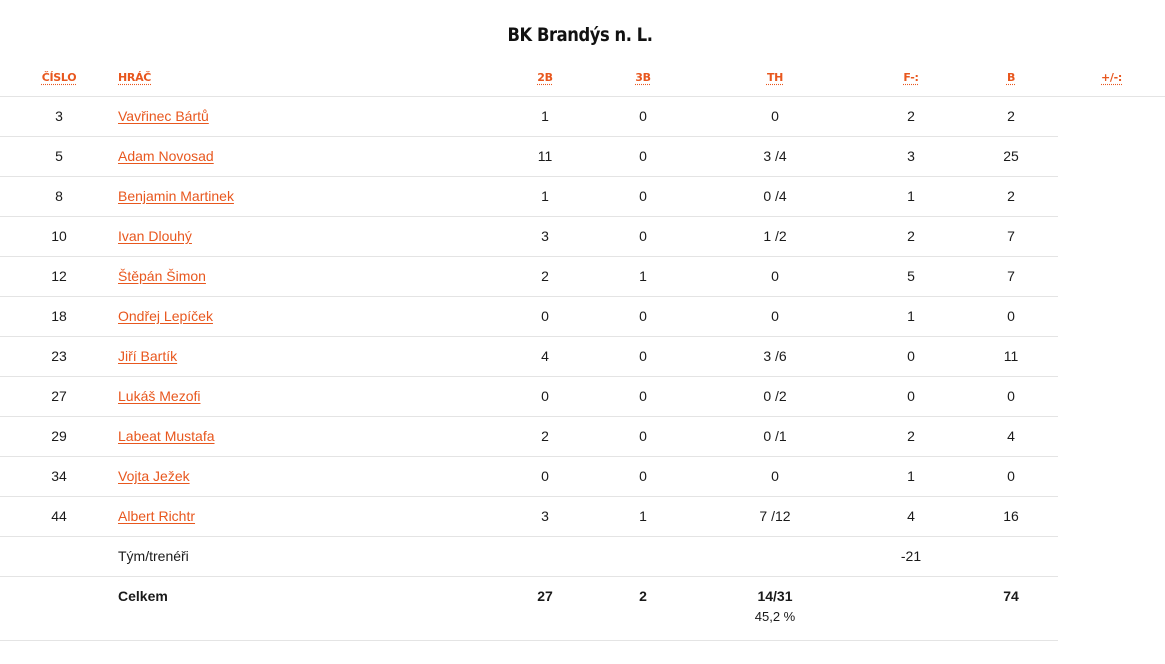  Describe the element at coordinates (307, 356) in the screenshot. I see `player-name-cell: Jiří Bartík` at that location.